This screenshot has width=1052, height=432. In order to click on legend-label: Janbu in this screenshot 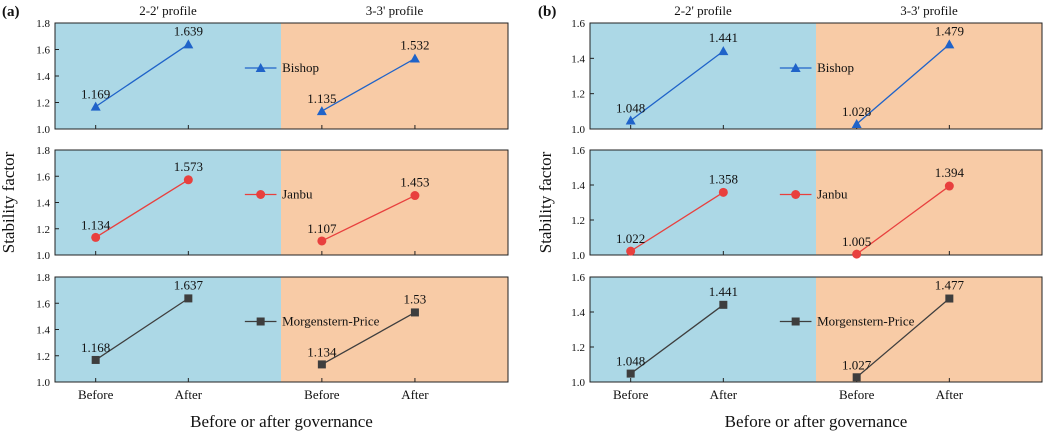, I will do `click(832, 194)`.